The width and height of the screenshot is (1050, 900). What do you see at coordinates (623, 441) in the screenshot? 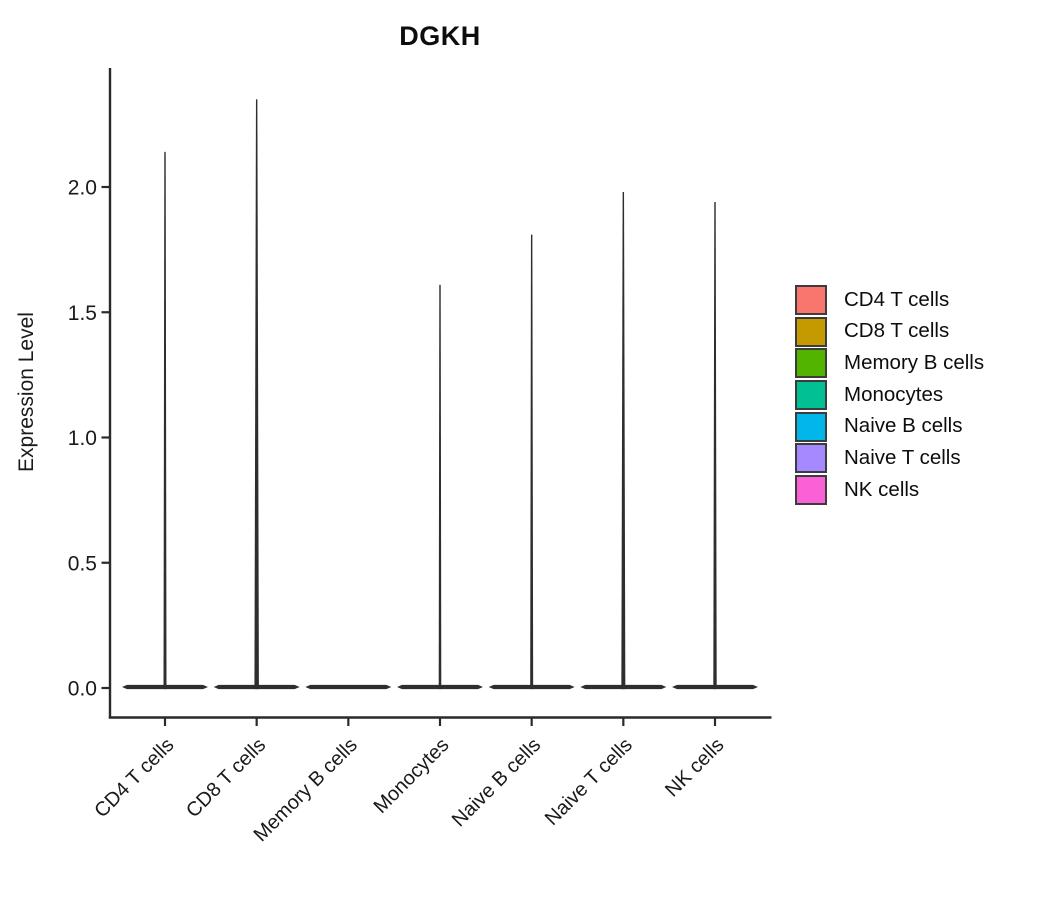
I see `violin-spike-naive-t-cells` at bounding box center [623, 441].